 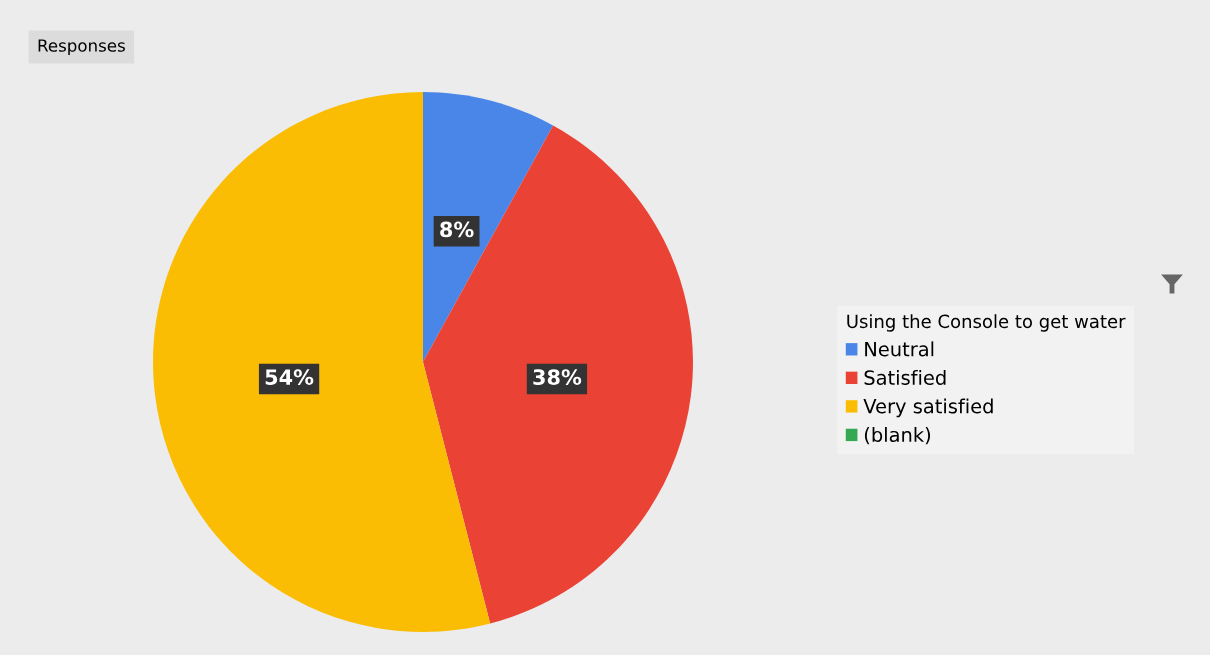 I want to click on legend-label: Satisfied, so click(x=905, y=377).